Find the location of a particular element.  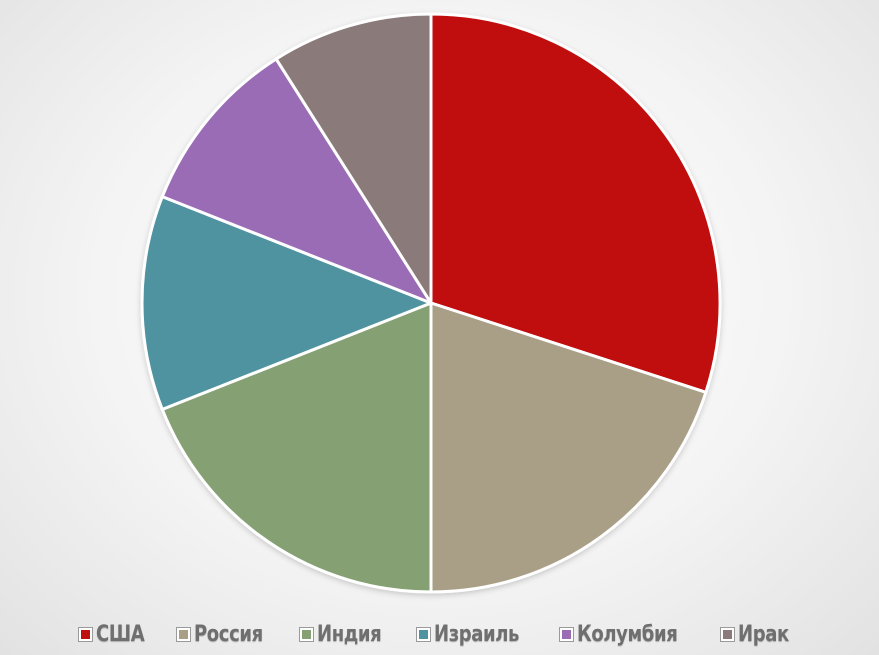

legend-item-2: Индия is located at coordinates (347, 634).